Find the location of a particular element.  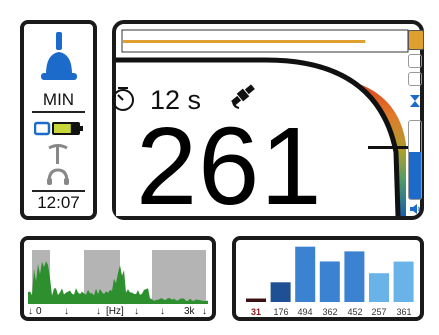

spectrum-chart is located at coordinates (118, 276).